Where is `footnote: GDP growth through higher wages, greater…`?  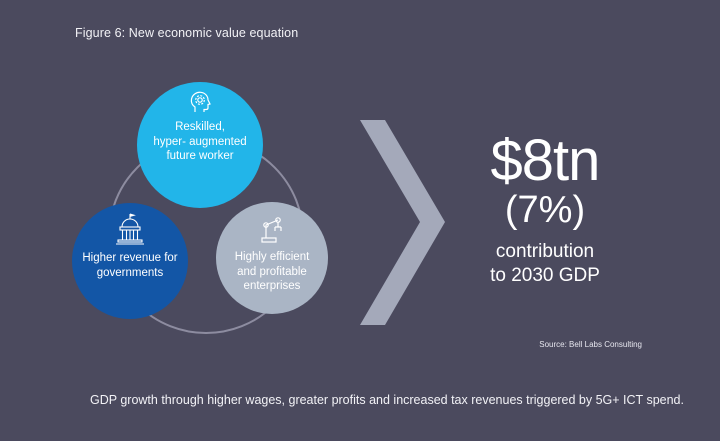
footnote: GDP growth through higher wages, greater… is located at coordinates (387, 400).